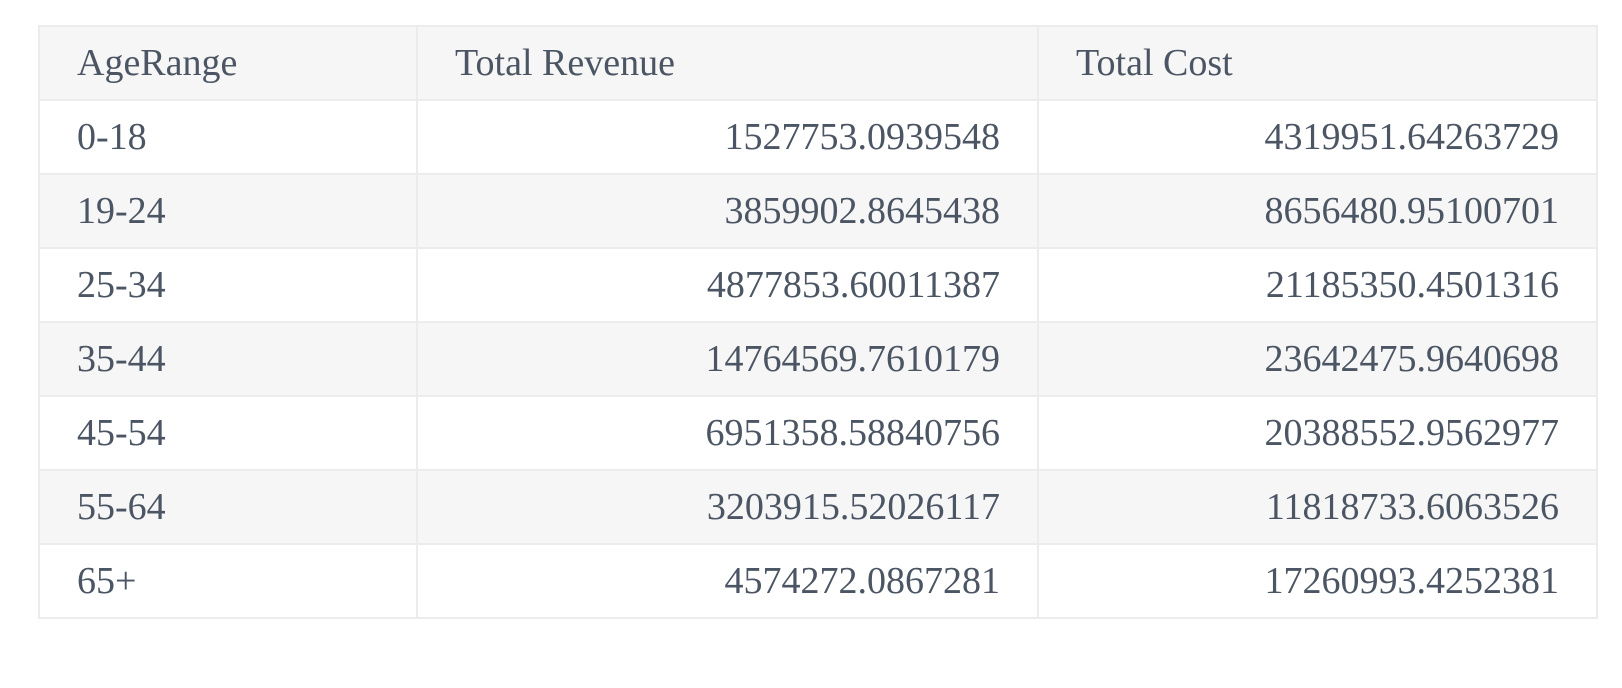  What do you see at coordinates (1317, 137) in the screenshot?
I see `total-cost-cell: 4319951.64263729` at bounding box center [1317, 137].